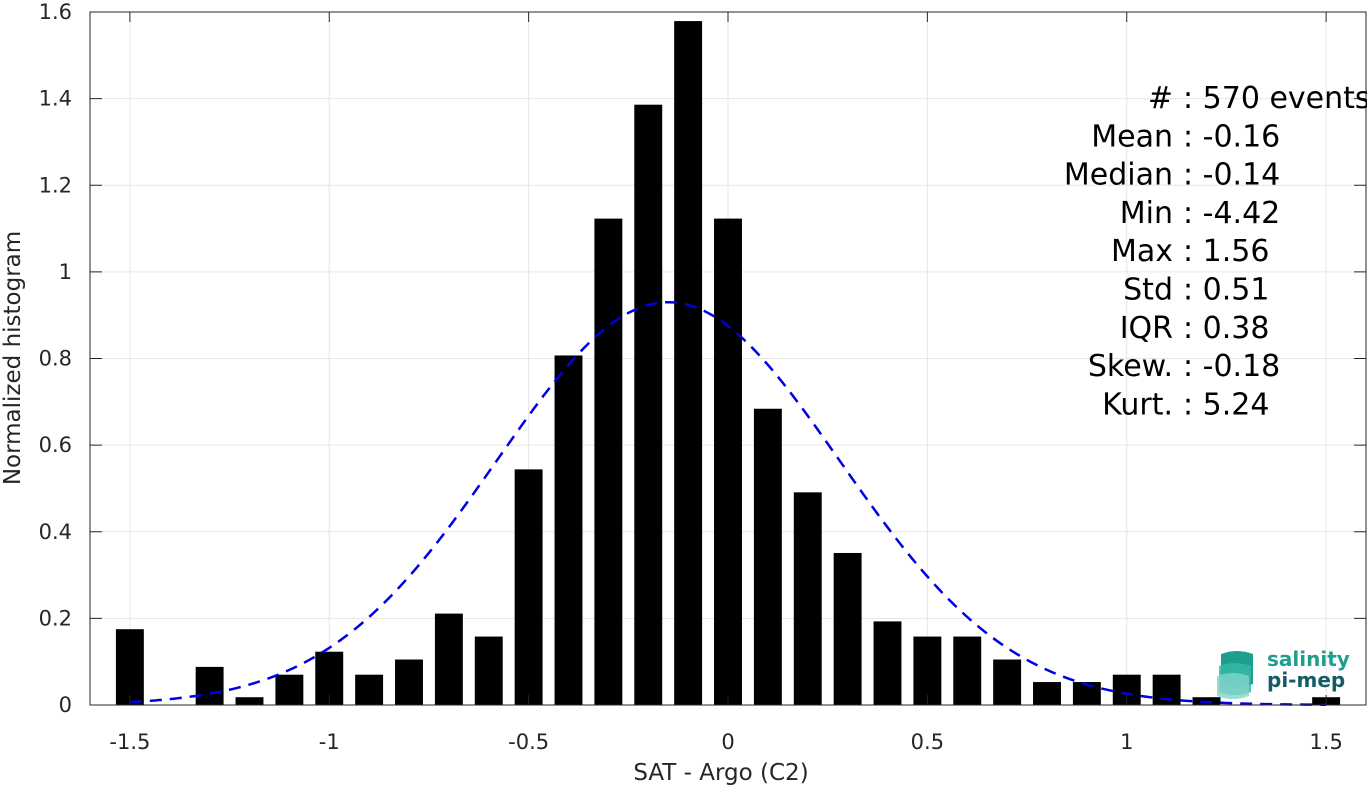 The image size is (1367, 787). I want to click on x-tick-label: -0.5, so click(528, 742).